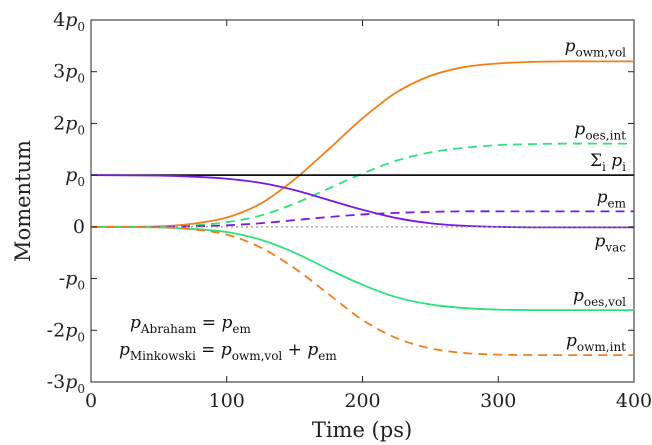  What do you see at coordinates (72, 280) in the screenshot?
I see `y-tick-label: -p0` at bounding box center [72, 280].